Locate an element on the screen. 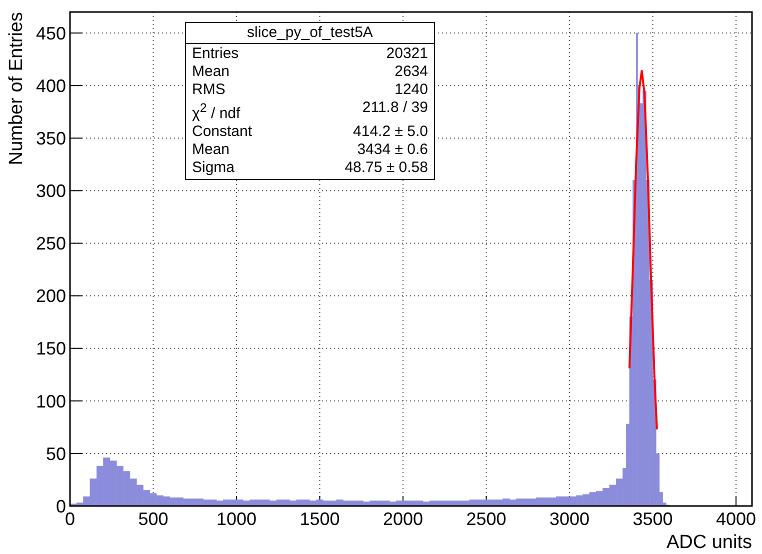 The height and width of the screenshot is (554, 762). text: Entries 20321 is located at coordinates (310, 53).